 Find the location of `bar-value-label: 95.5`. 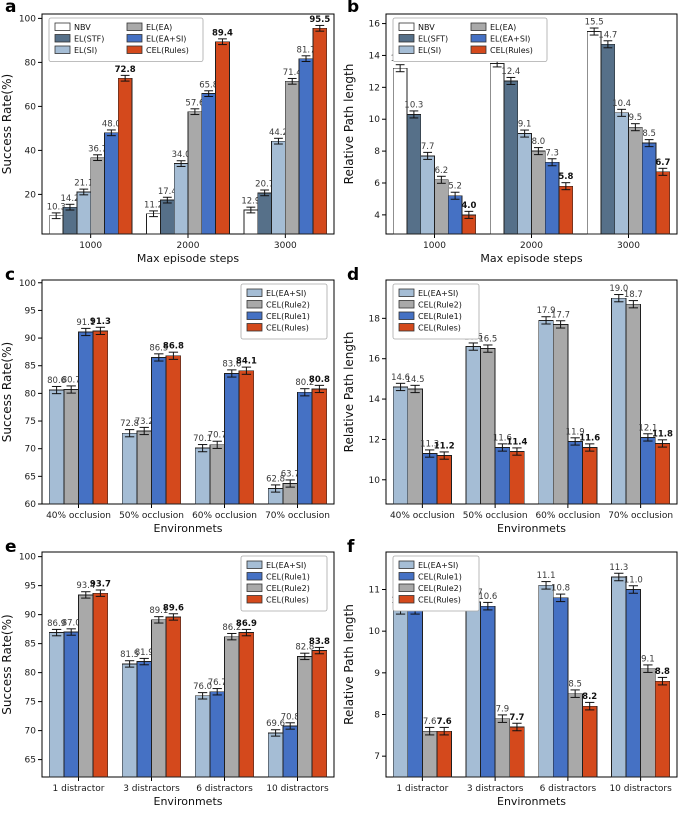

bar-value-label: 95.5 is located at coordinates (319, 20).